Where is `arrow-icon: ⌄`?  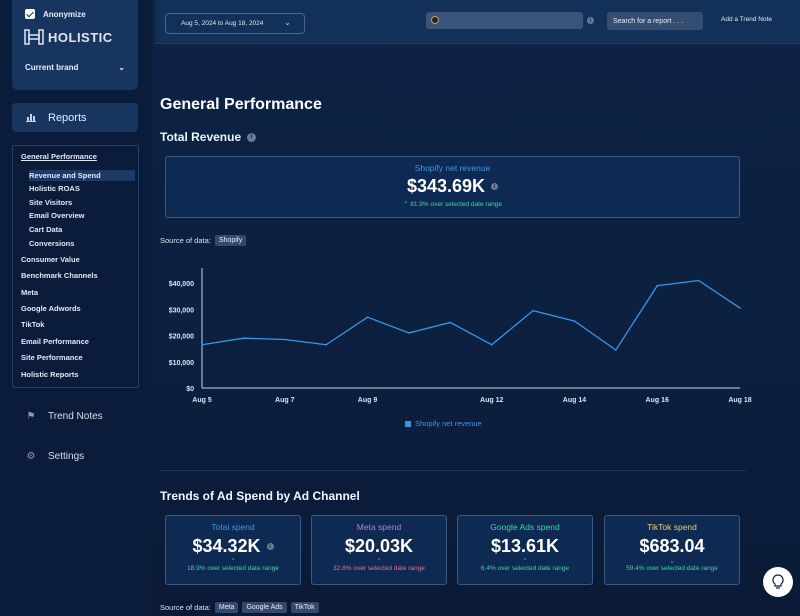
arrow-icon: ⌄ is located at coordinates (672, 561).